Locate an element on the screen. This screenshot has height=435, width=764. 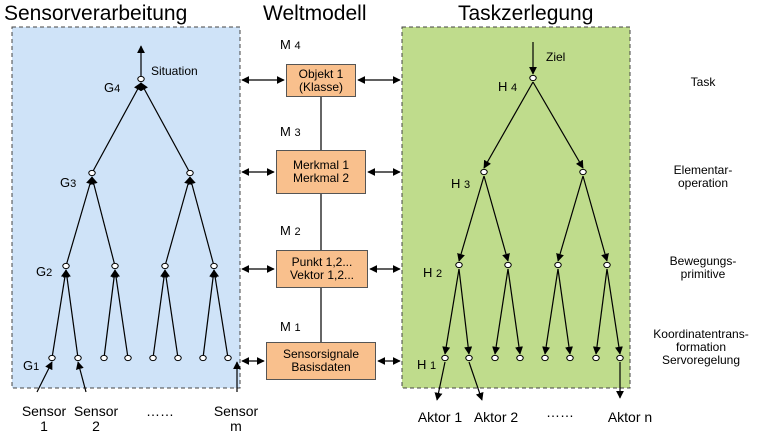
aktor-n-label: Aktor n is located at coordinates (630, 417).